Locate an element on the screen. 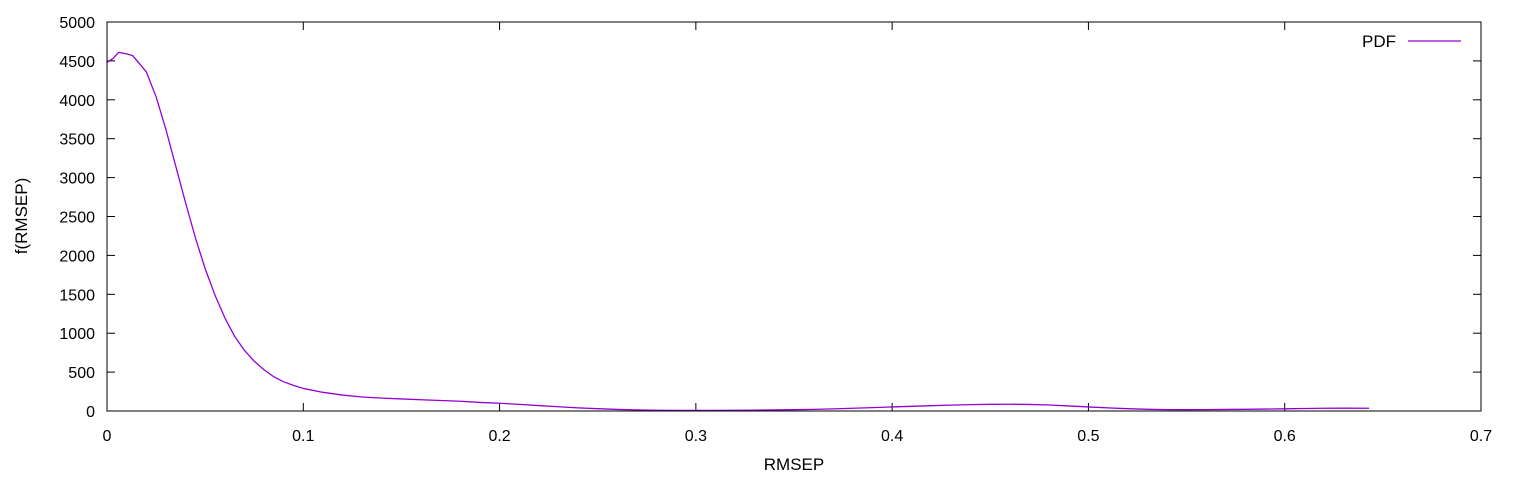 The height and width of the screenshot is (479, 1516). x-tick-label: 0.1 is located at coordinates (303, 436).